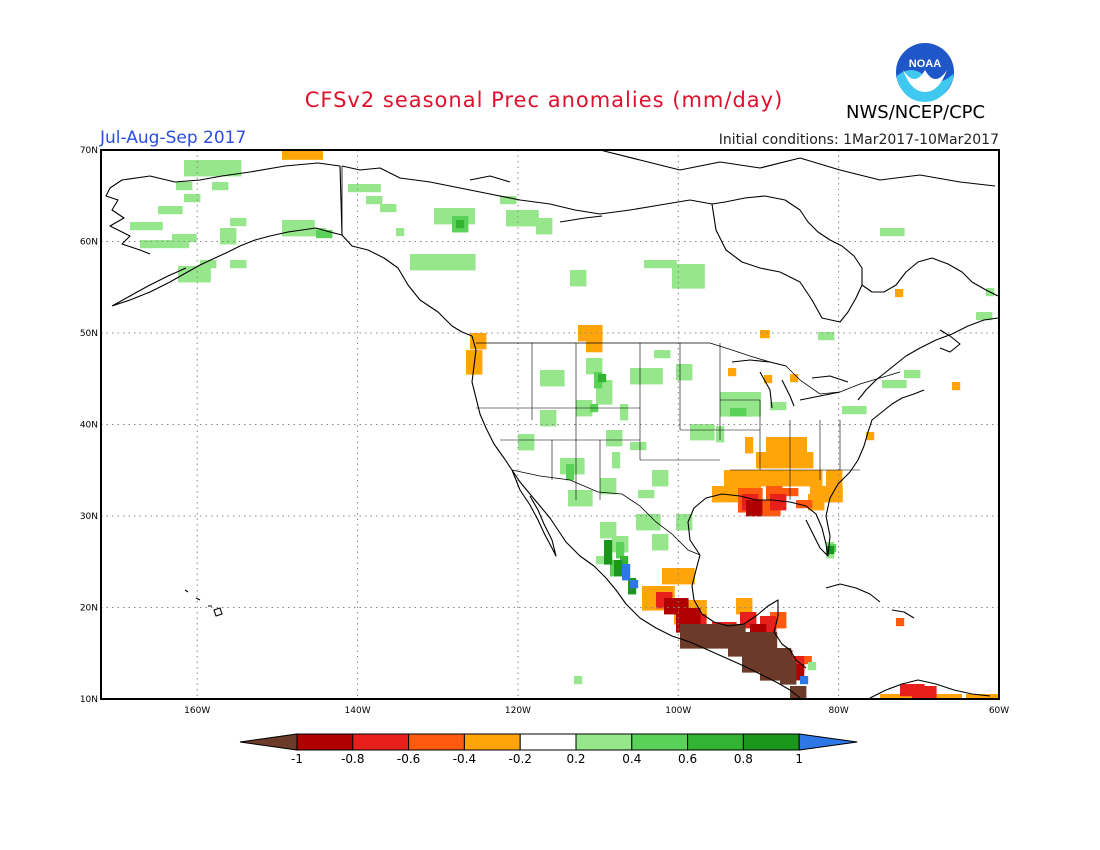  I want to click on colorbar-swatch-p04, so click(660, 742).